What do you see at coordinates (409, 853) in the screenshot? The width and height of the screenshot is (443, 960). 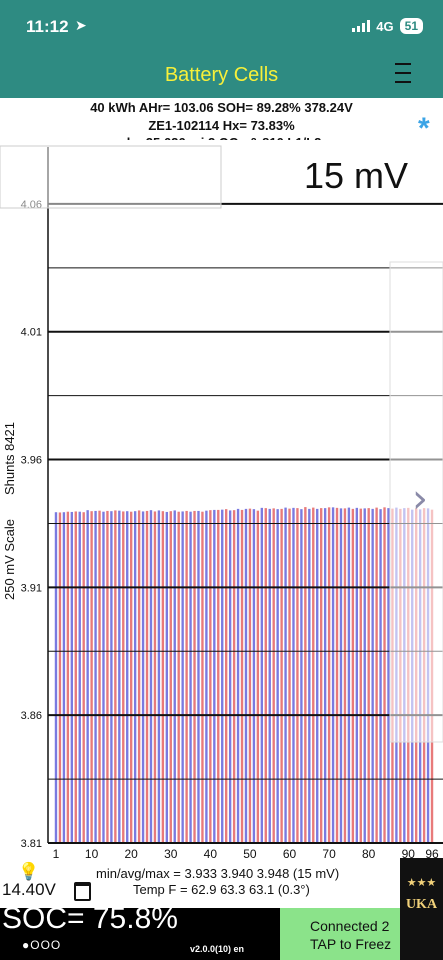 I see `x-tick-label: 90` at bounding box center [409, 853].